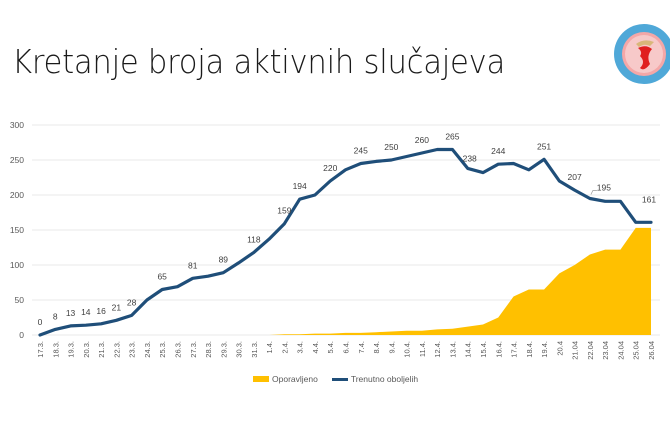 This screenshot has height=433, width=670. I want to click on y-tick-label: 150, so click(17, 230).